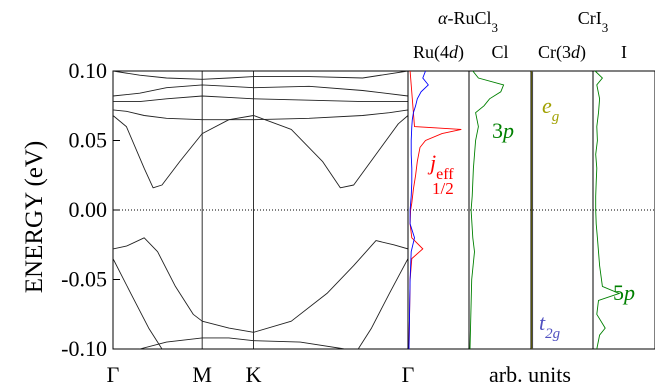 This screenshot has width=655, height=388. Describe the element at coordinates (84, 279) in the screenshot. I see `y-tick-label: -0.05` at that location.